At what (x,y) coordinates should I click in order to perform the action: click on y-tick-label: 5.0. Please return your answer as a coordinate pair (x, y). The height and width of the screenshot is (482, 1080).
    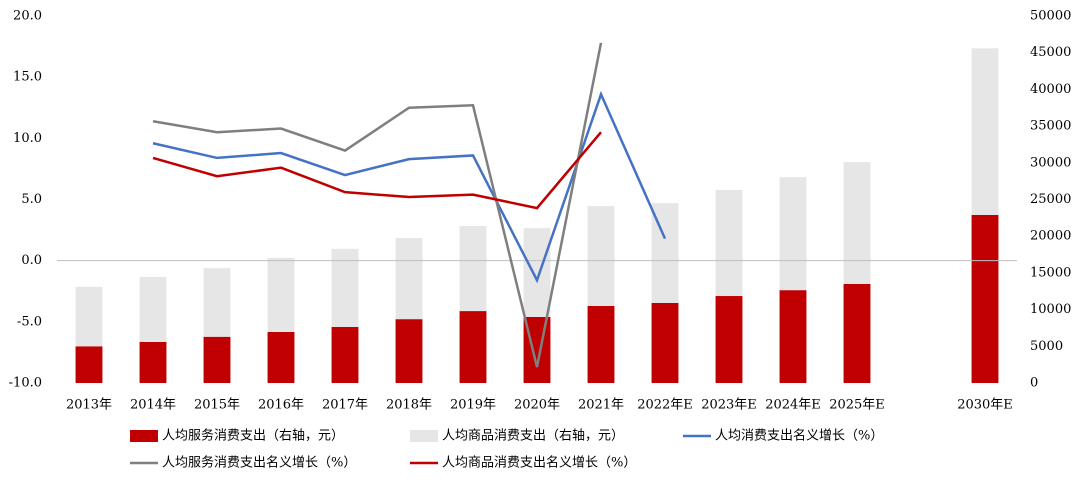
    Looking at the image, I should click on (31, 199).